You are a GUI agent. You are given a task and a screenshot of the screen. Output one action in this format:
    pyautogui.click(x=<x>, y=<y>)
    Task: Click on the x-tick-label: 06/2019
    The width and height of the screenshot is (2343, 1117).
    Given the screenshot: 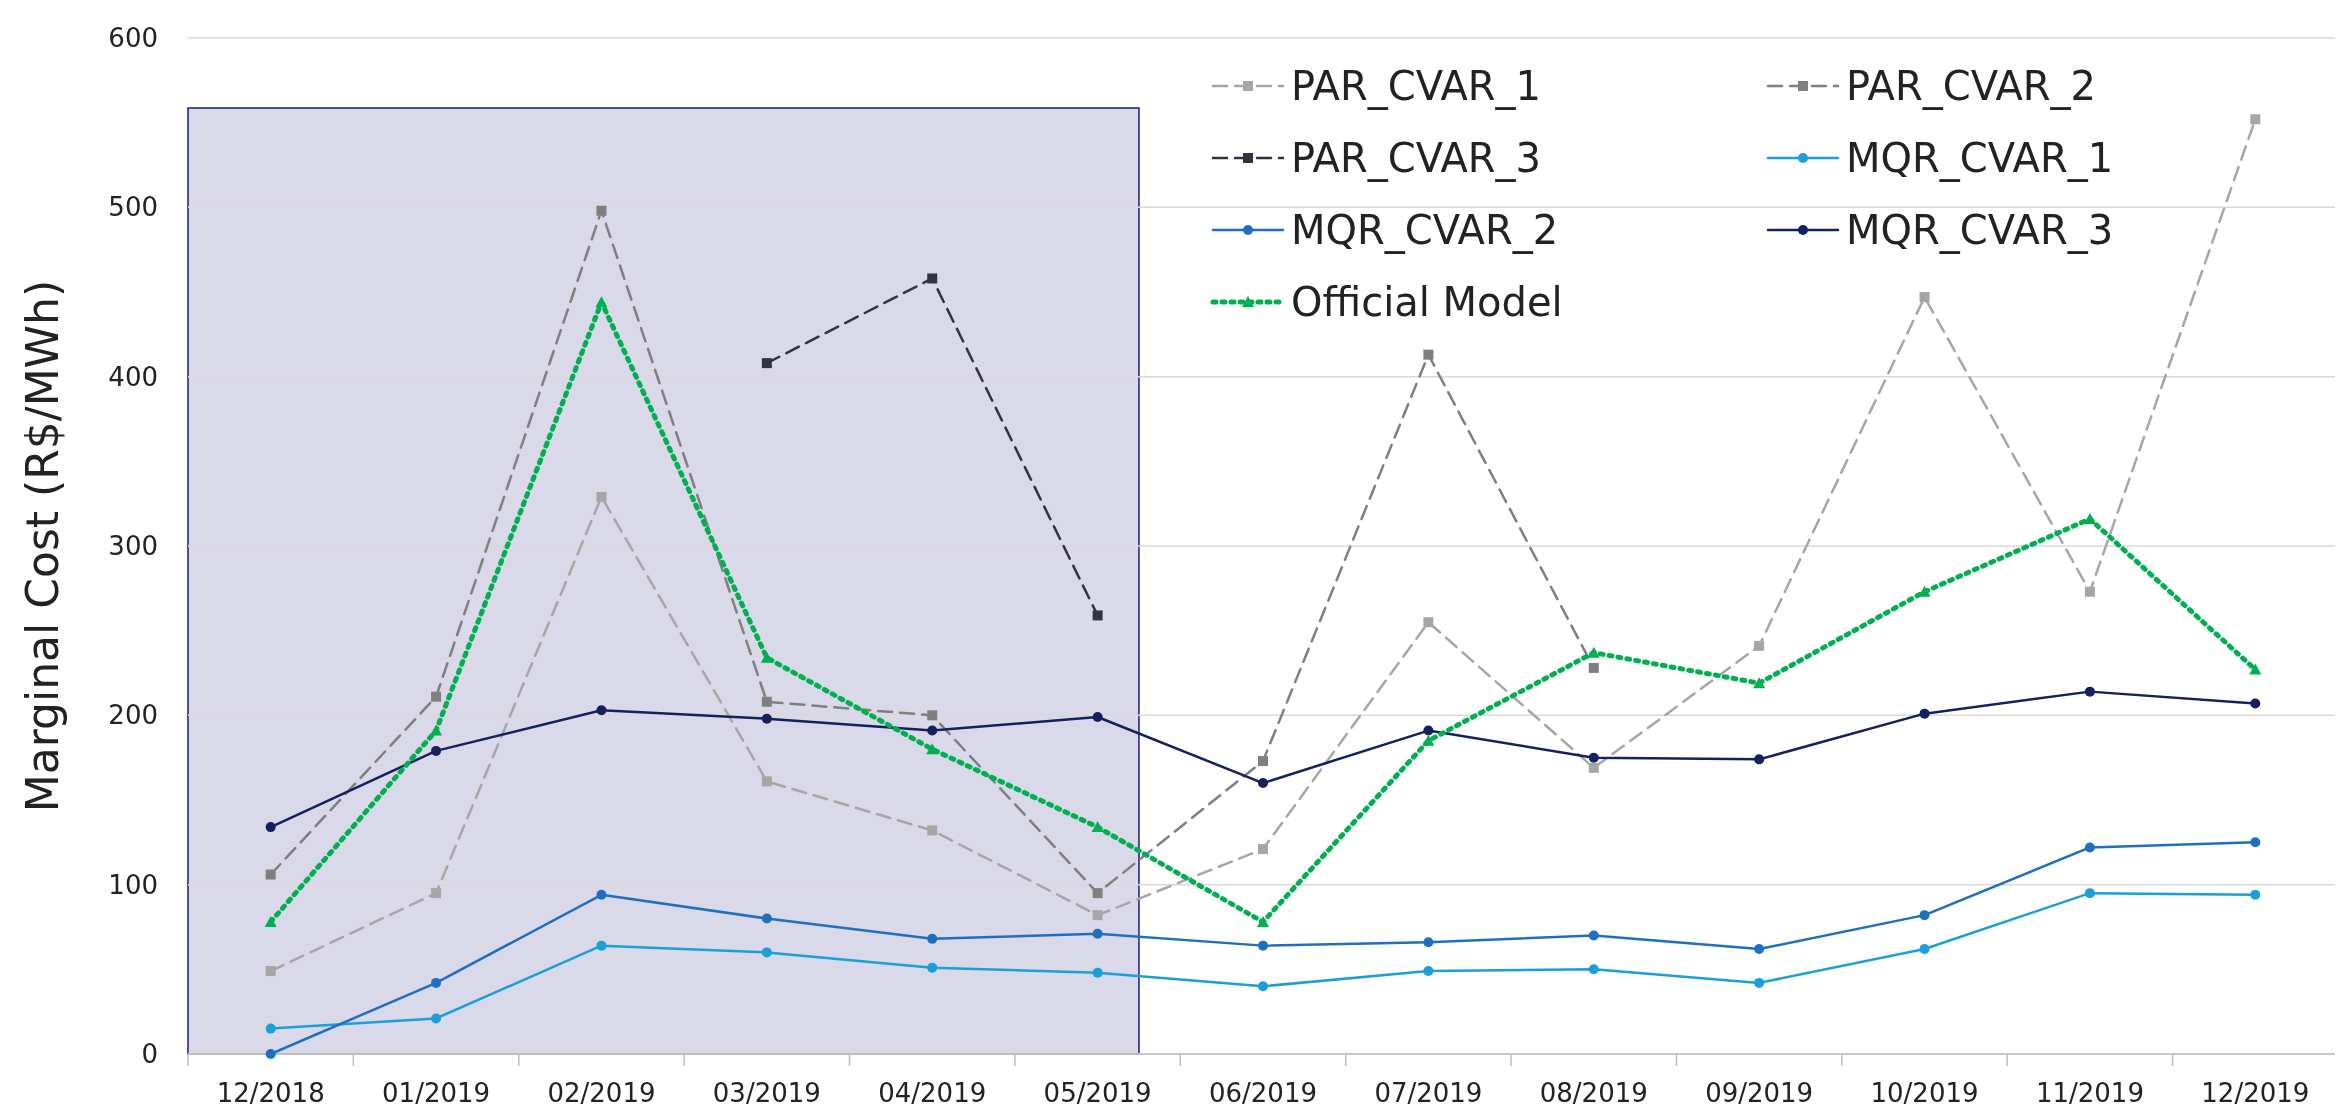 What is the action you would take?
    pyautogui.click(x=1263, y=1093)
    